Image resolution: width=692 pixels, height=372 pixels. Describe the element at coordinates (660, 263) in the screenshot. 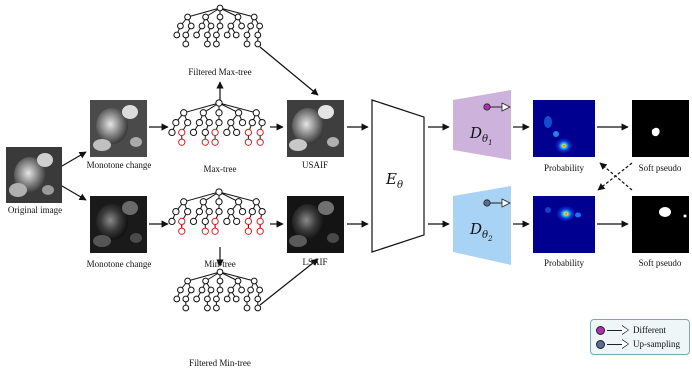

I see `soft-pseudo-bottom-label: Soft pseudo` at that location.